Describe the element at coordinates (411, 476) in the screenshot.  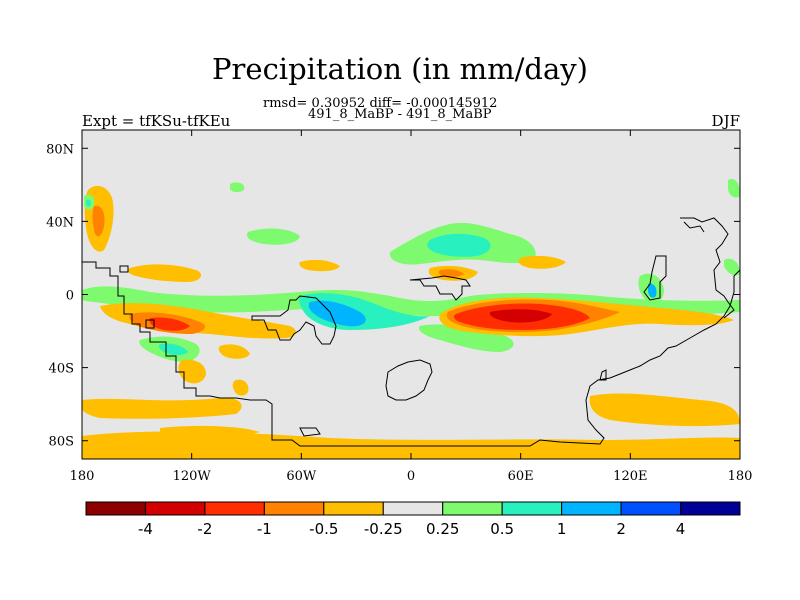
I see `x-tick-label: 0` at that location.